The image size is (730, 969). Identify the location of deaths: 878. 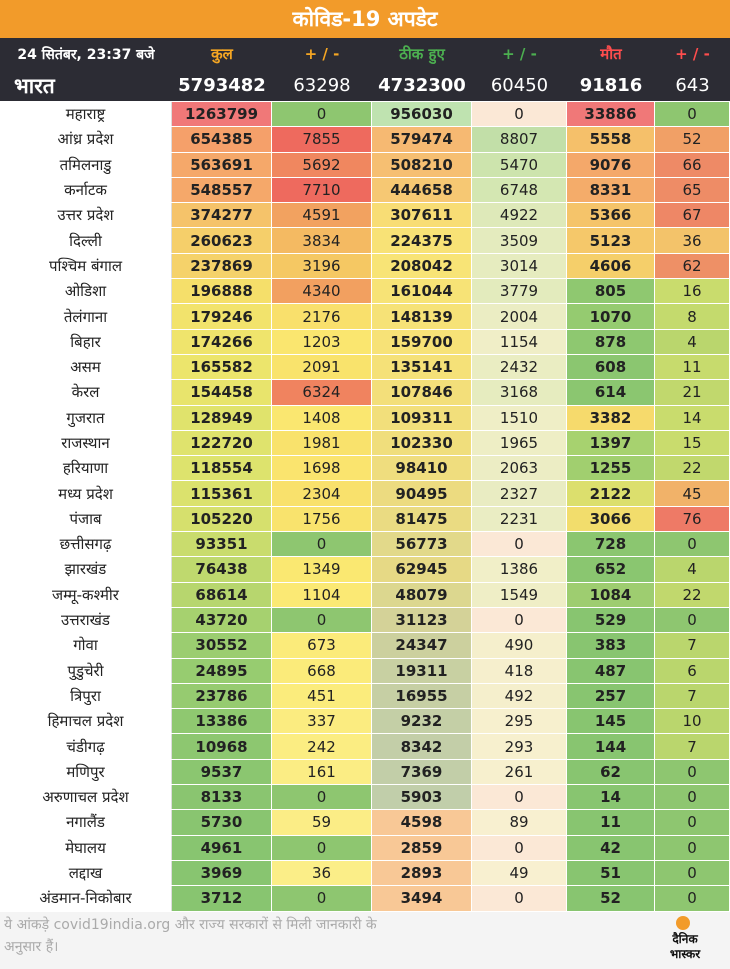
(611, 341).